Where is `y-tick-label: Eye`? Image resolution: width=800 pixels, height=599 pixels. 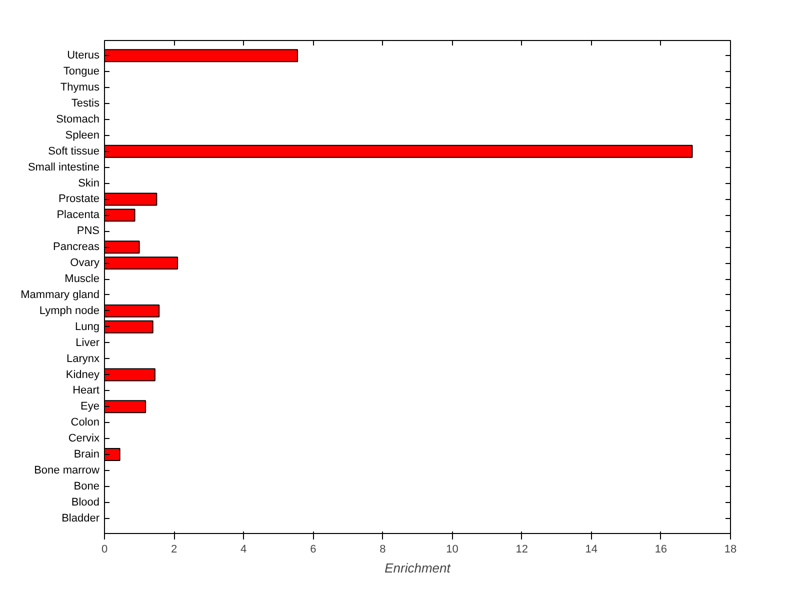
y-tick-label: Eye is located at coordinates (90, 406).